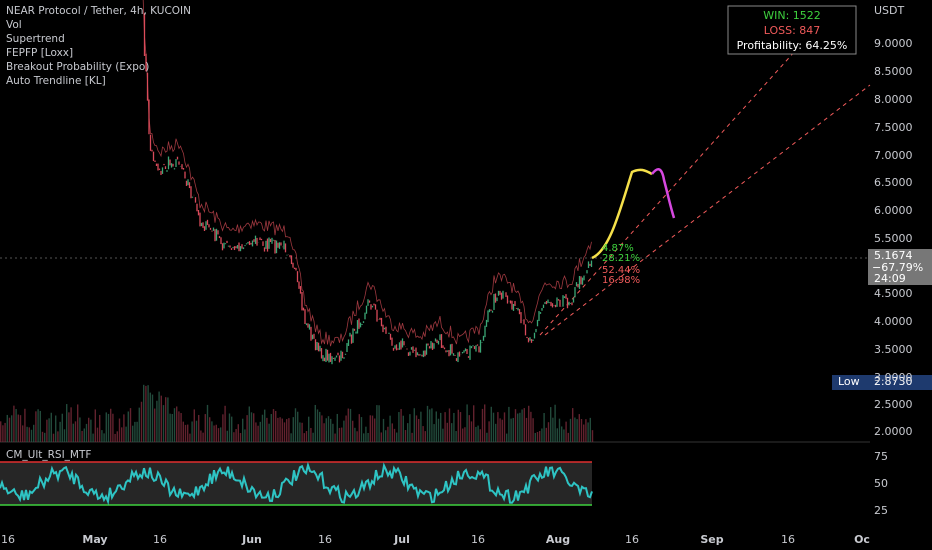  What do you see at coordinates (893, 431) in the screenshot?
I see `price-label: 2.0000` at bounding box center [893, 431].